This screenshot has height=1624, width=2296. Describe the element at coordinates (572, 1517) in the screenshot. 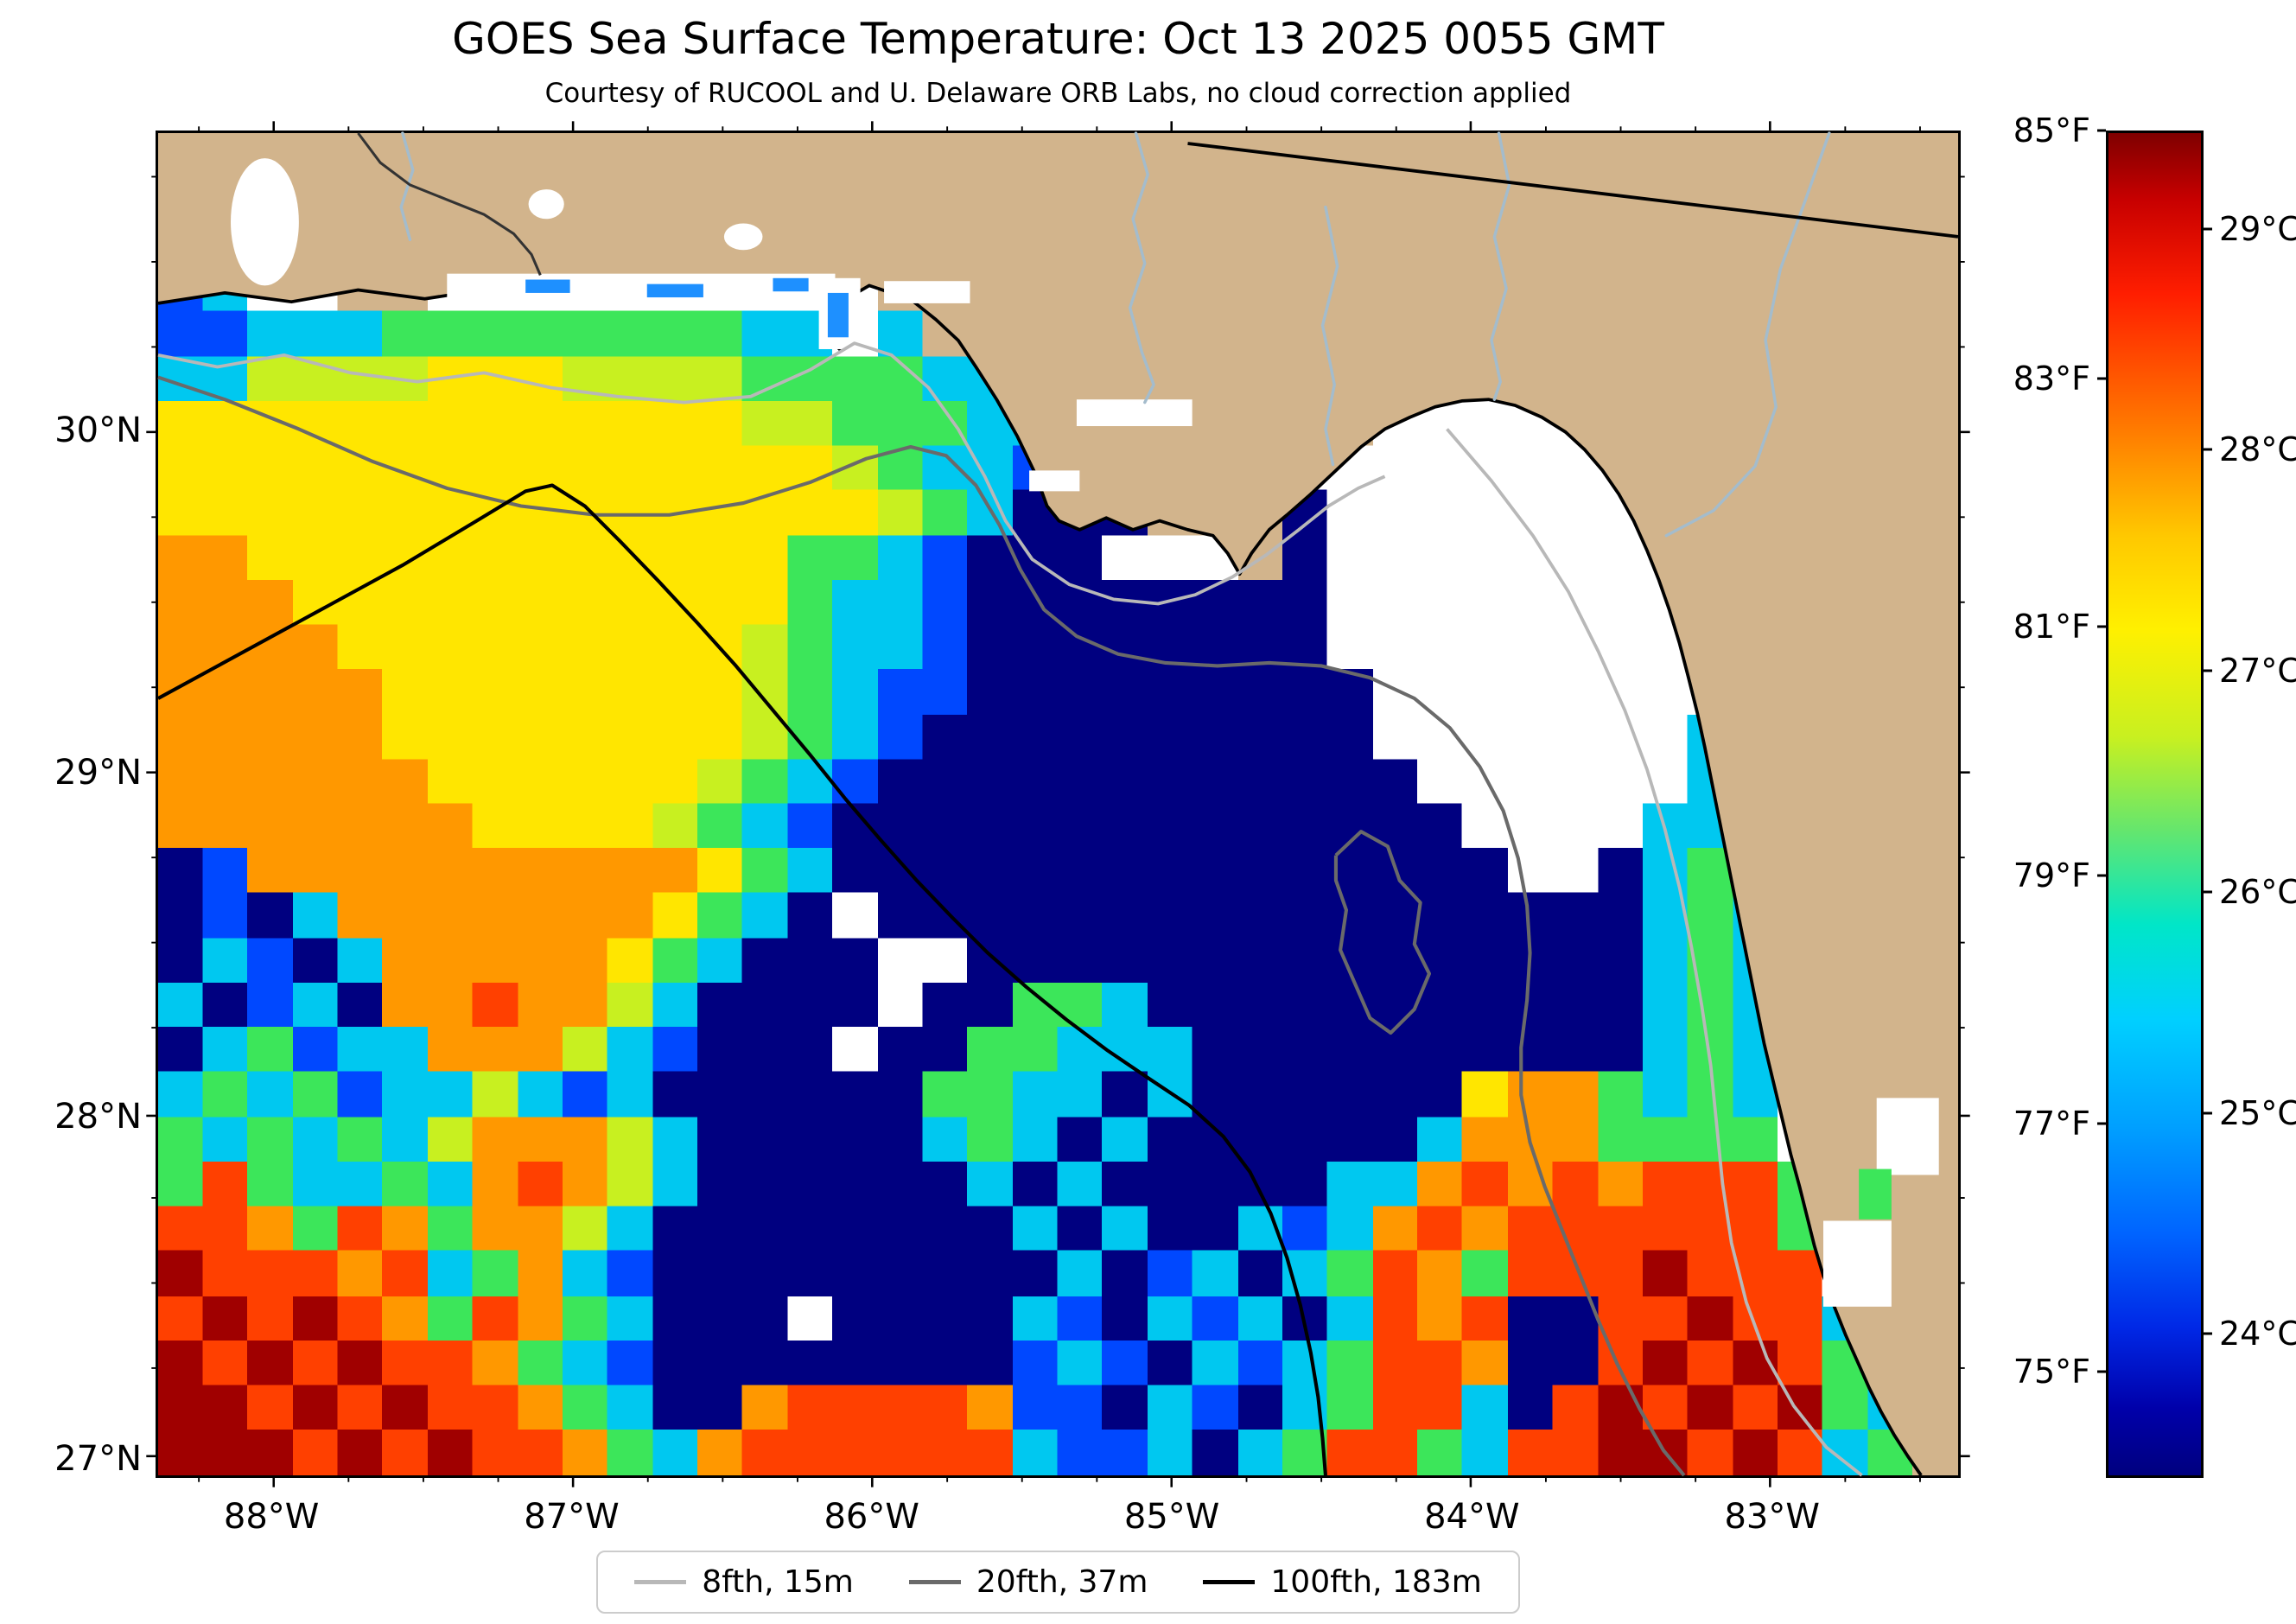

I see `x-tick-label: 87°W` at that location.